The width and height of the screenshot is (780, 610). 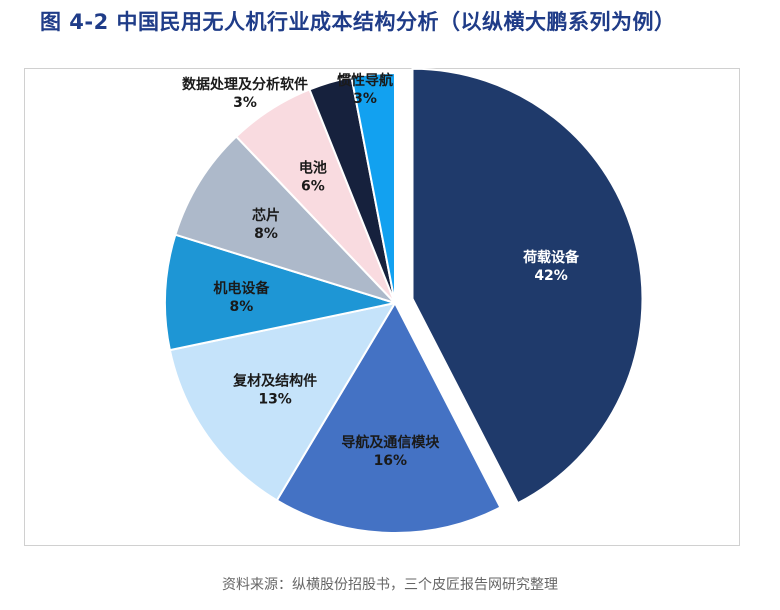 I want to click on slice-category-label: 复材及结构件, so click(x=274, y=380).